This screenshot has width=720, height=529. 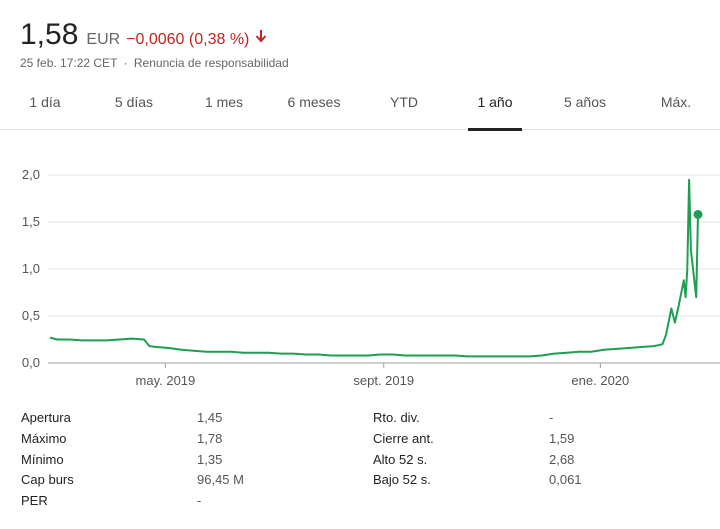 What do you see at coordinates (477, 462) in the screenshot?
I see `stat-row-52w-high: Alto 52 s. 2,68` at bounding box center [477, 462].